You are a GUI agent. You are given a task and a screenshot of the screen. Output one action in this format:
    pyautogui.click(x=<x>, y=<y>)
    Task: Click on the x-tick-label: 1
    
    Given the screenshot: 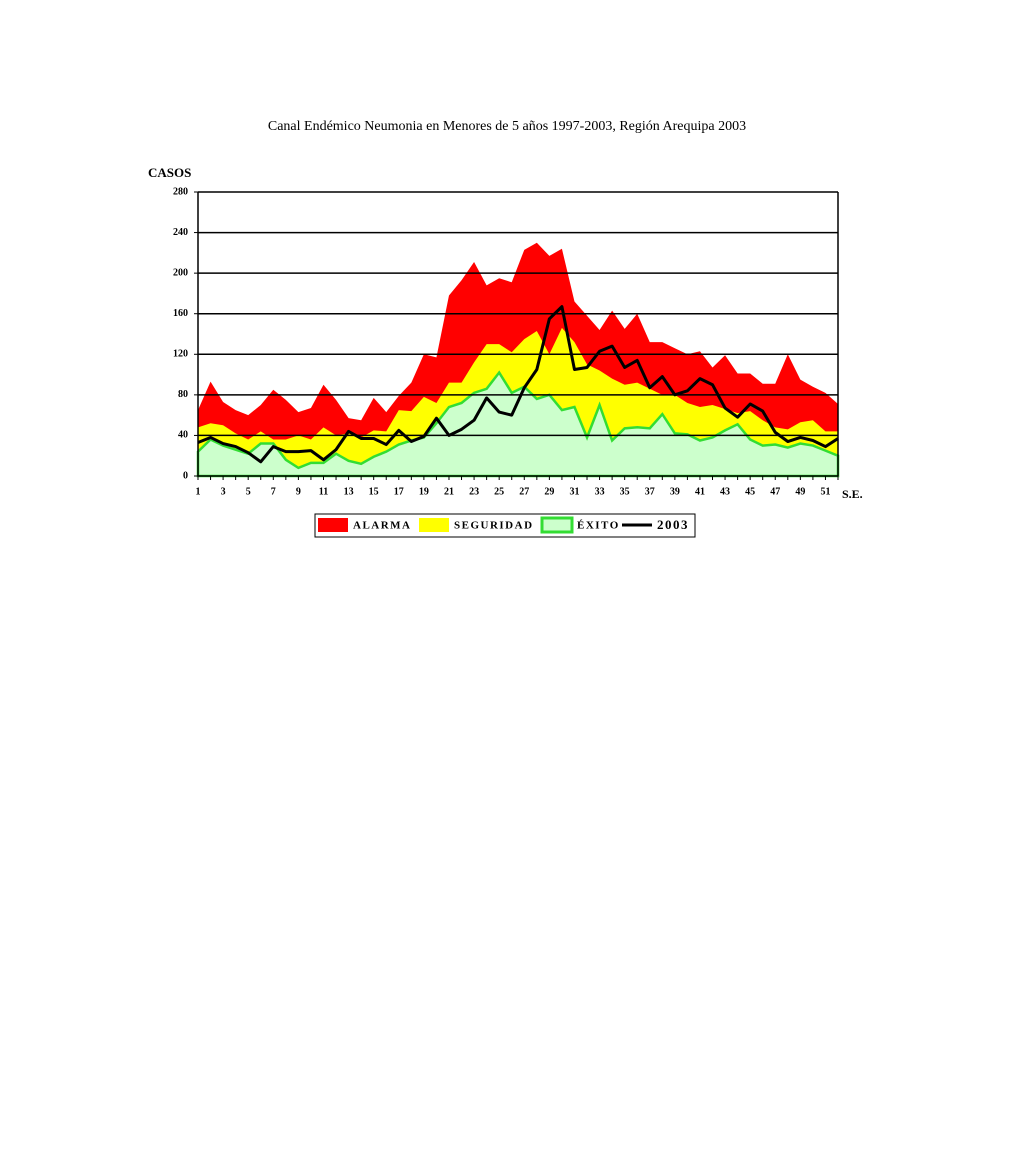 What is the action you would take?
    pyautogui.click(x=198, y=491)
    